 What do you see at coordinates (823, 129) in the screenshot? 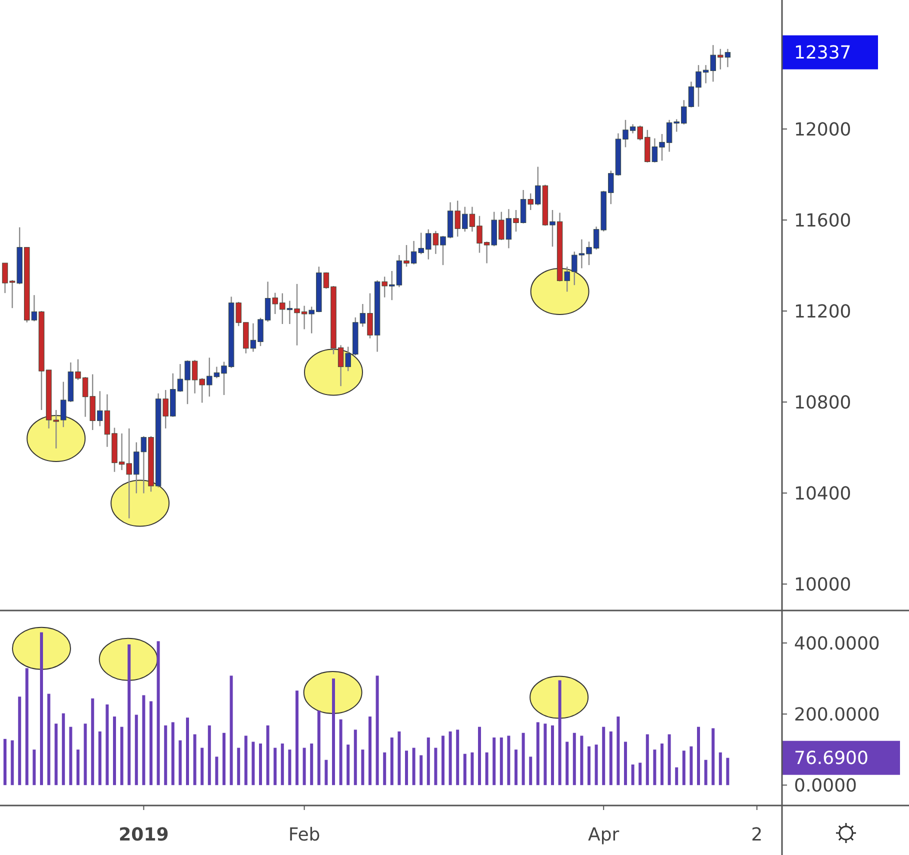
I see `y-tick-label: 12000` at bounding box center [823, 129].